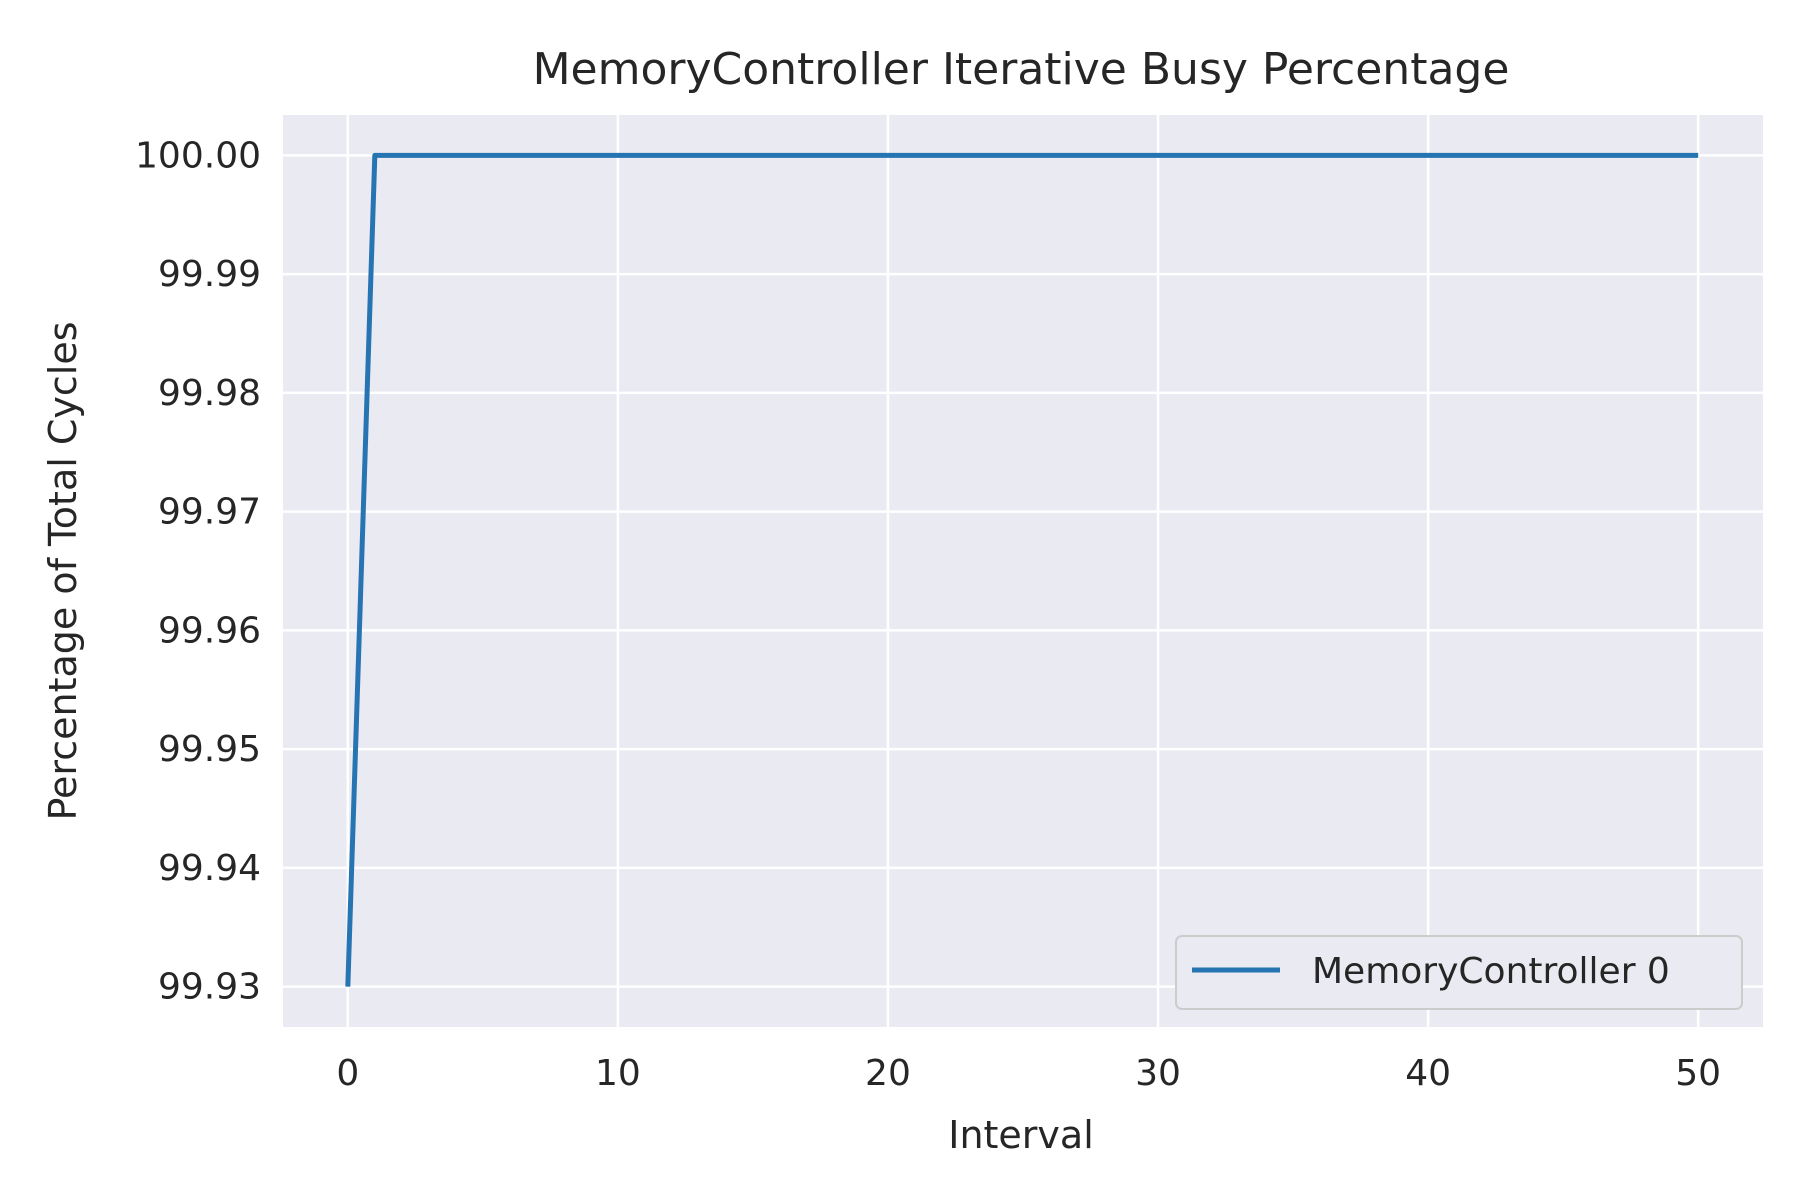 This screenshot has height=1200, width=1800. I want to click on y-tick-label: 99.94, so click(209, 868).